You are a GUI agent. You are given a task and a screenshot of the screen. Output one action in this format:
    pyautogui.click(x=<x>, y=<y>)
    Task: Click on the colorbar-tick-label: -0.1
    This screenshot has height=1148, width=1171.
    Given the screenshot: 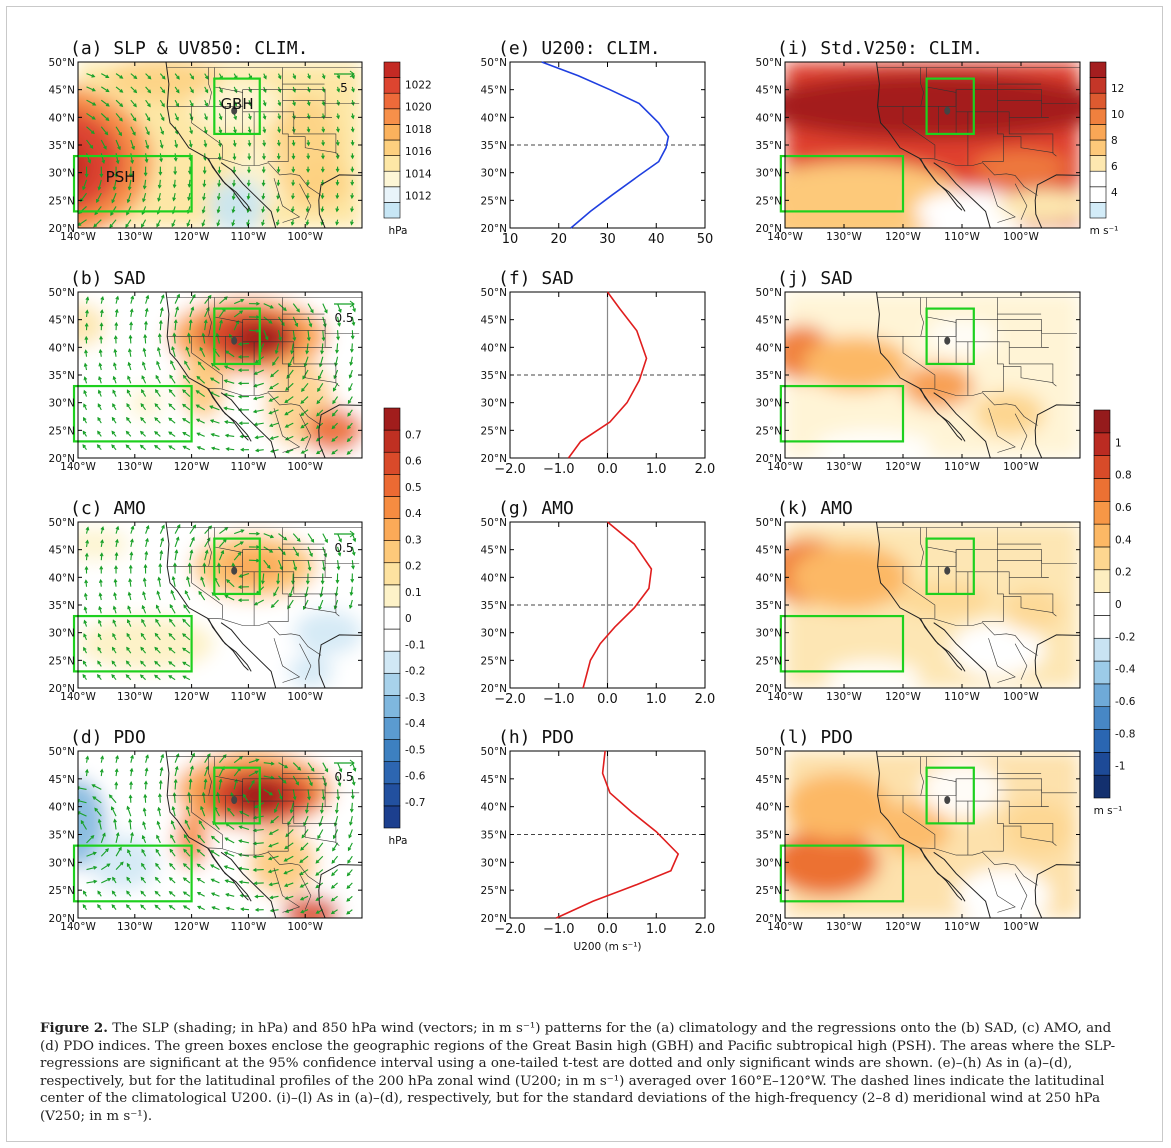 What is the action you would take?
    pyautogui.click(x=415, y=645)
    